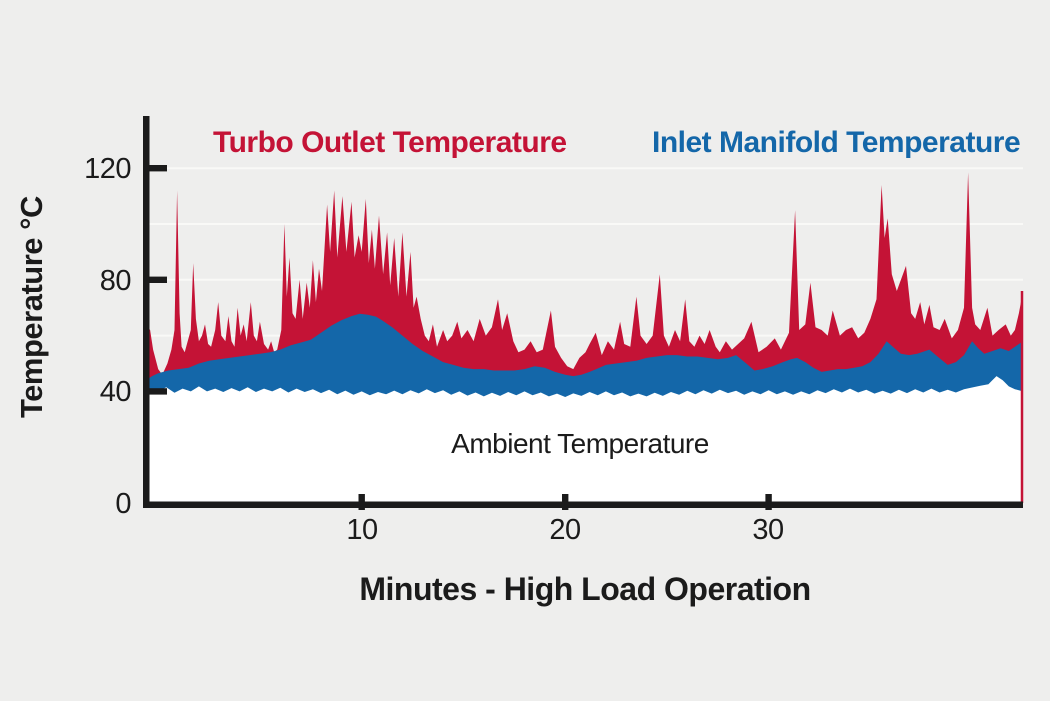 Image resolution: width=1050 pixels, height=701 pixels. What do you see at coordinates (31, 307) in the screenshot?
I see `y-axis-title: Temperature °C` at bounding box center [31, 307].